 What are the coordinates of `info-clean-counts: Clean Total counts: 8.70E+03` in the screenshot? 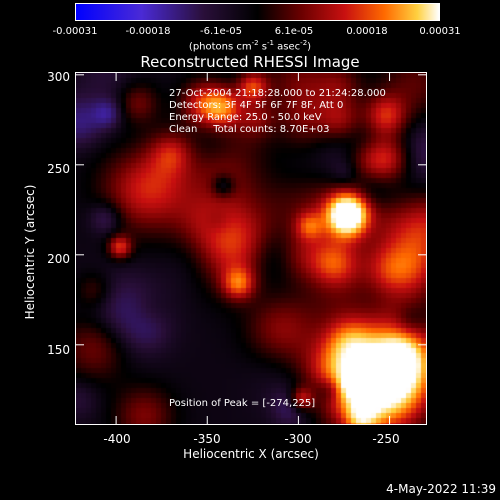 It's located at (249, 129).